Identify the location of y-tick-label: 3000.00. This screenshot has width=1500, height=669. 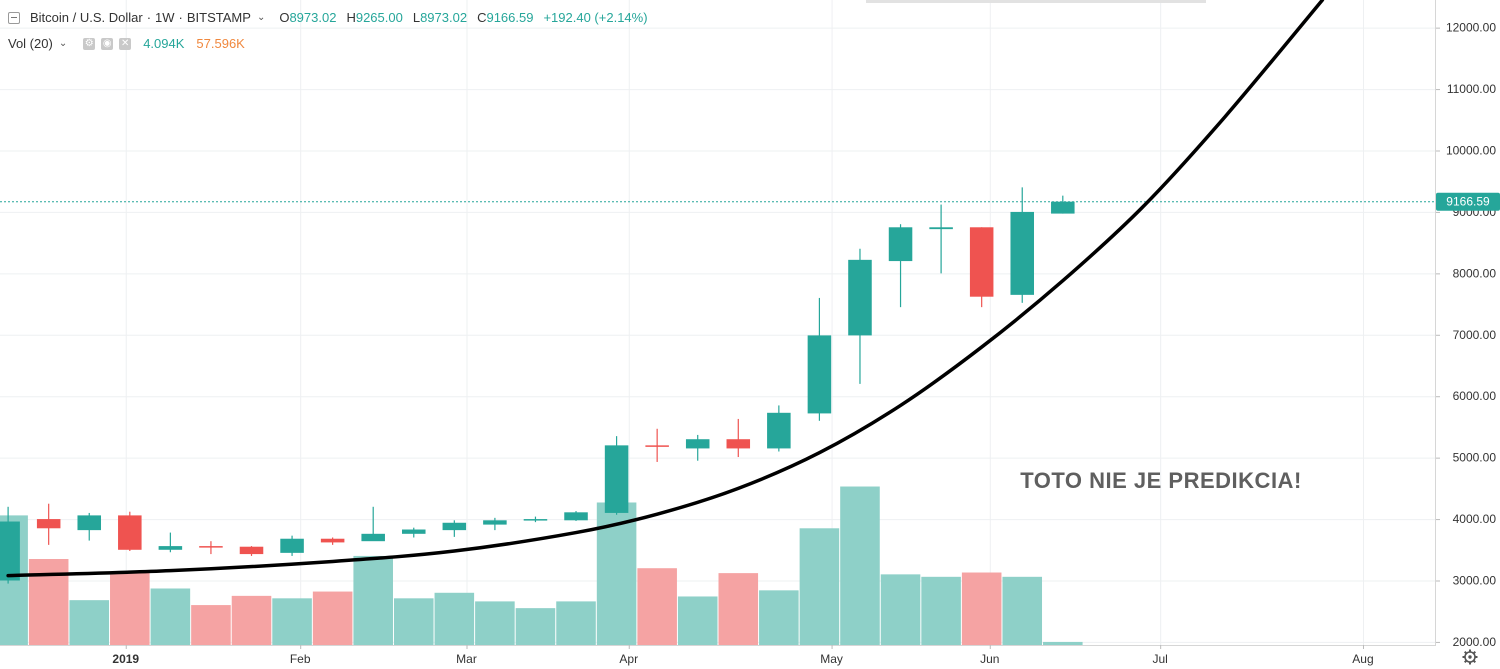
(1475, 581).